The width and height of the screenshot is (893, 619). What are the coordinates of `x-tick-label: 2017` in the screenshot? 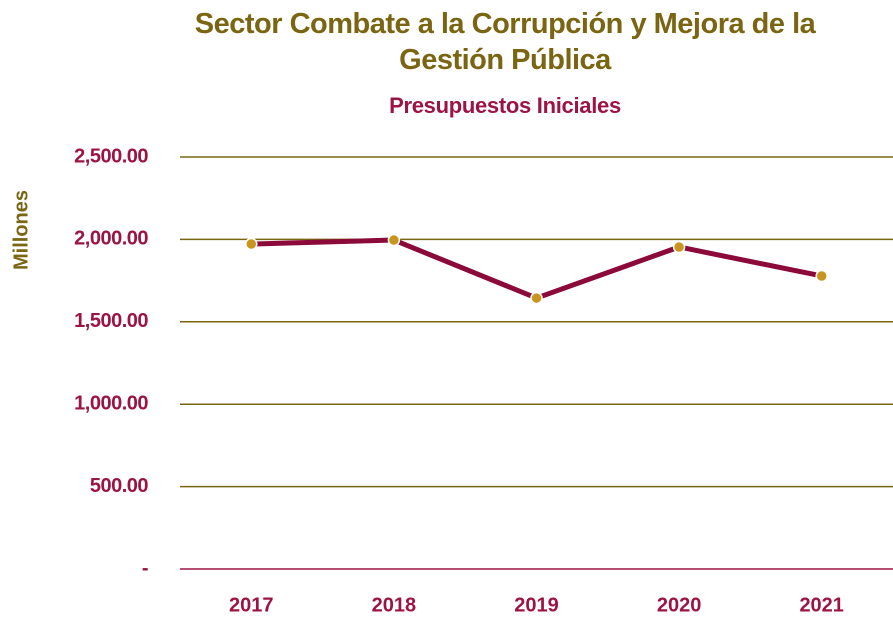 It's located at (251, 605).